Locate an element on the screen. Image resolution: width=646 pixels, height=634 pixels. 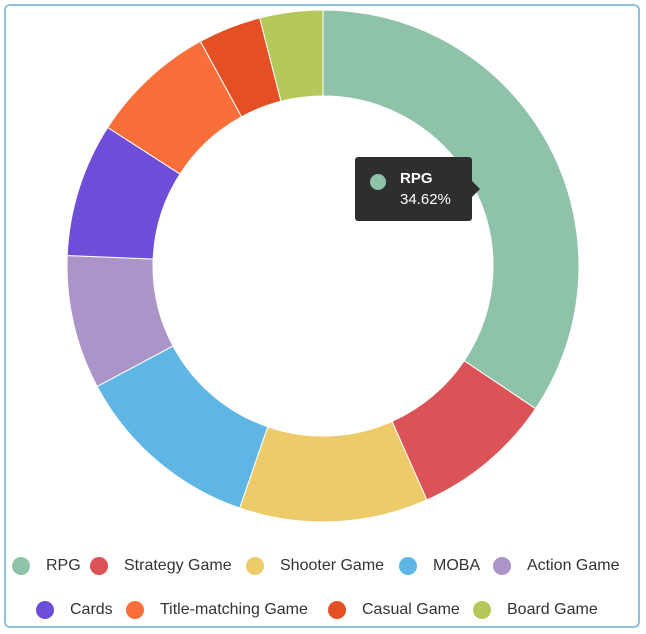
legend-item-title-matching-game: Title-matching Game is located at coordinates (217, 610).